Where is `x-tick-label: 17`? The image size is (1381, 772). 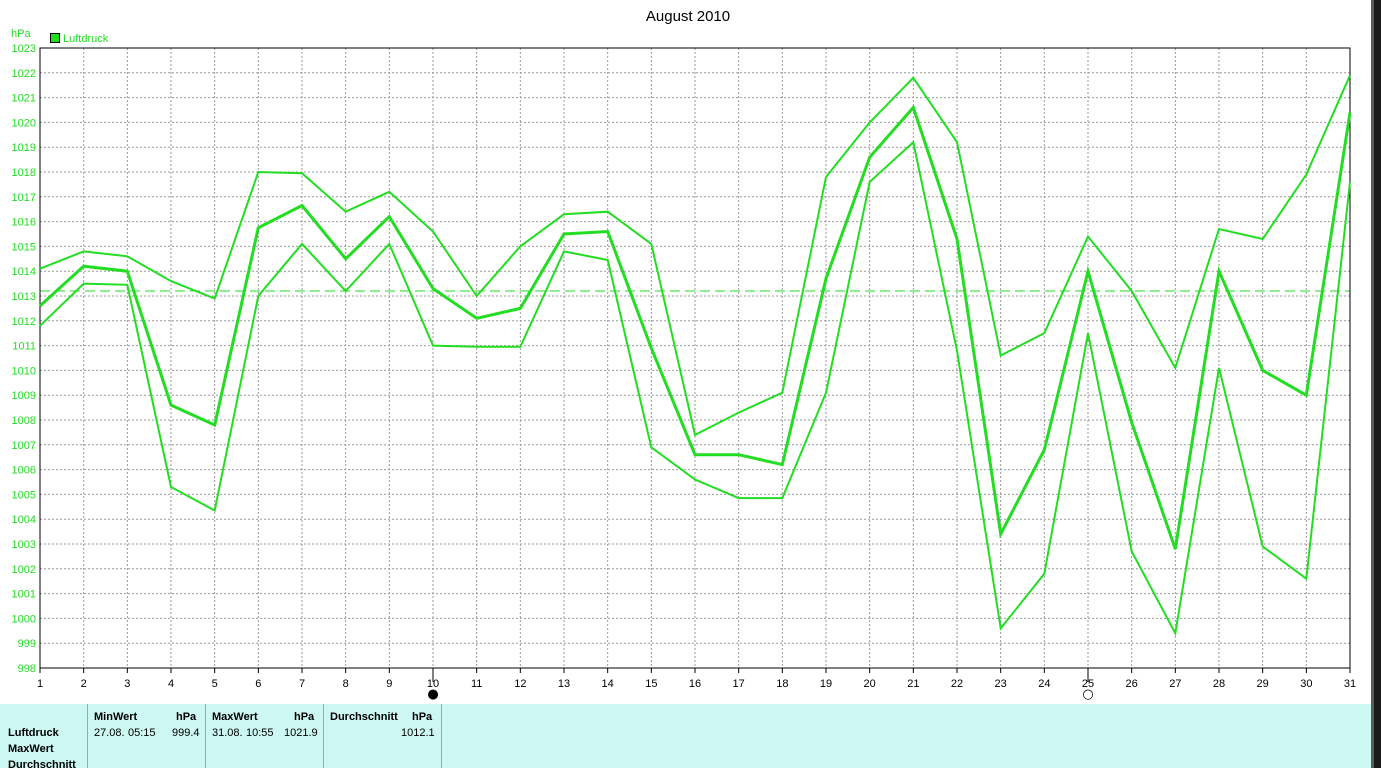 x-tick-label: 17 is located at coordinates (739, 684).